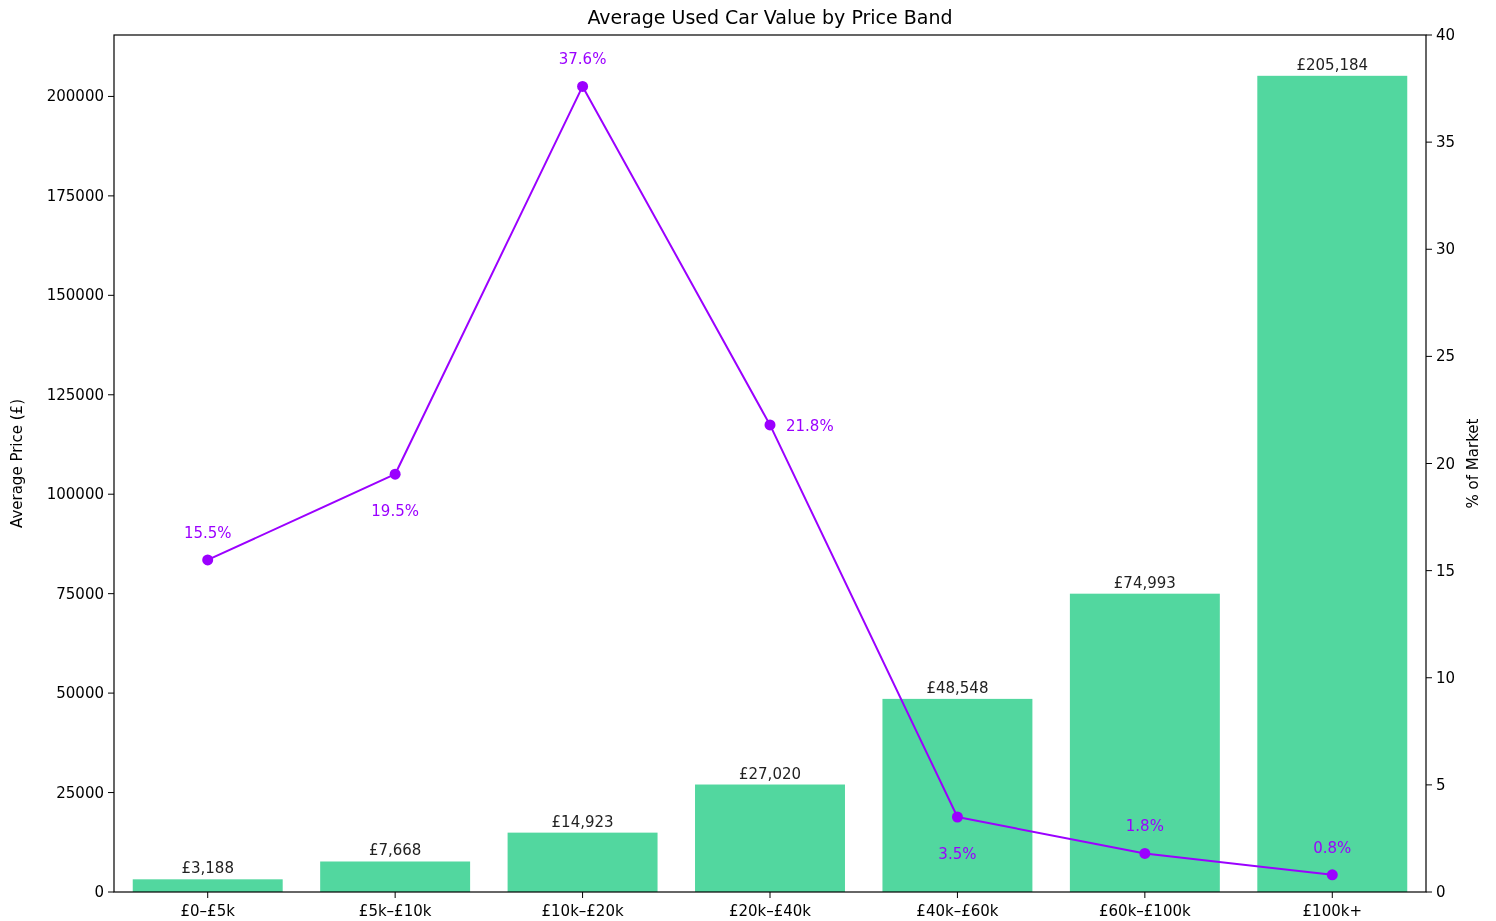 Image resolution: width=1496 pixels, height=921 pixels. Describe the element at coordinates (957, 911) in the screenshot. I see `x-tick-label: £40k–£60k` at that location.